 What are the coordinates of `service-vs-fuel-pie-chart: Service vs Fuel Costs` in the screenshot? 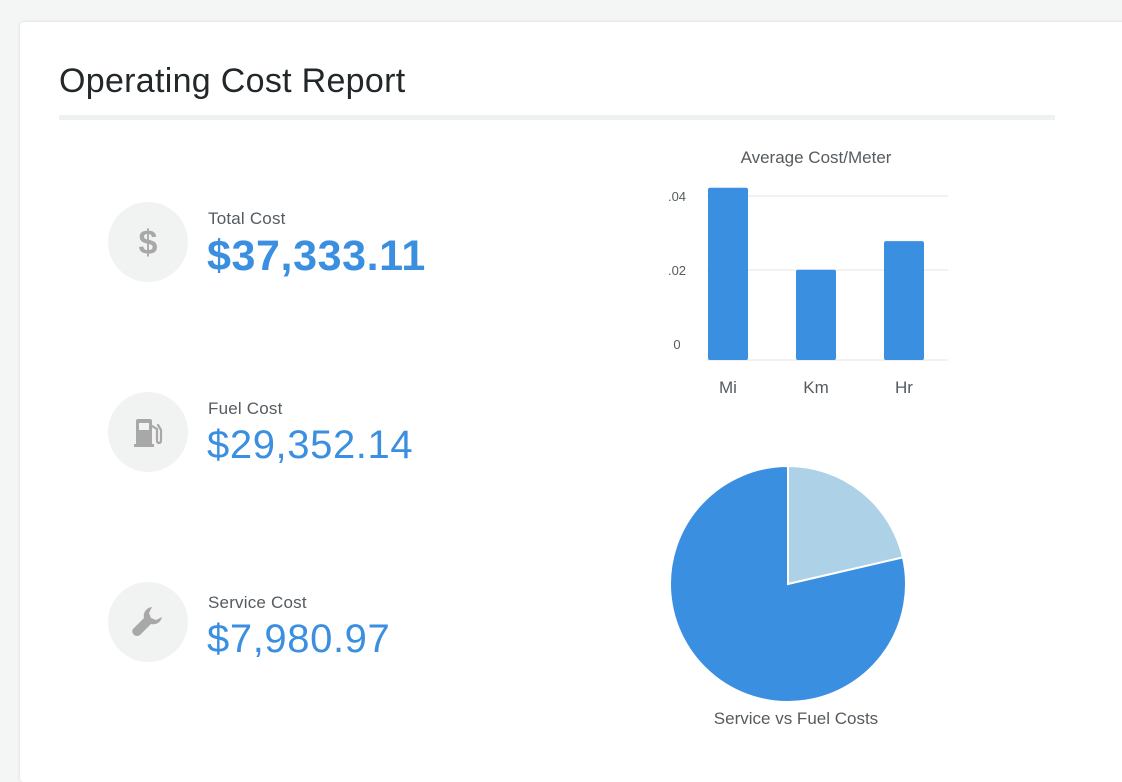 It's located at (788, 596).